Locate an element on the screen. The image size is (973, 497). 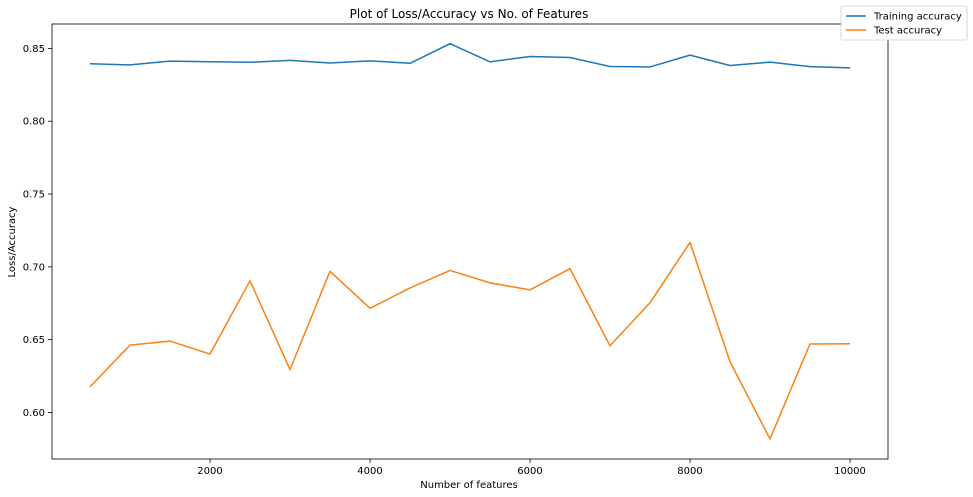
x-tick-label: 8000 is located at coordinates (689, 471).